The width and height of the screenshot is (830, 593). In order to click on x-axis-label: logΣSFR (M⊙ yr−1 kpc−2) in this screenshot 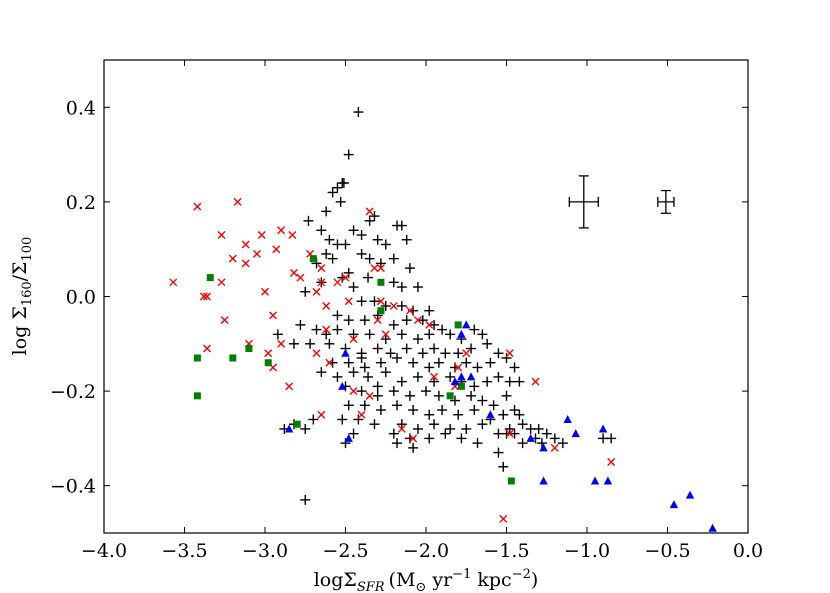, I will do `click(426, 580)`.